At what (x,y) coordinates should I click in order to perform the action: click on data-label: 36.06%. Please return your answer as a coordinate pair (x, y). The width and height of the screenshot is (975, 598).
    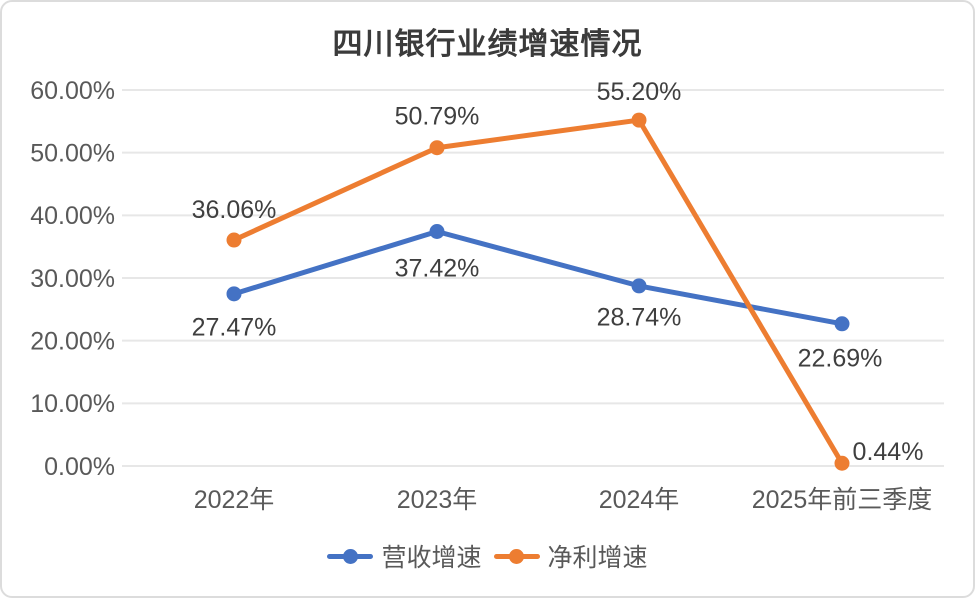
    Looking at the image, I should click on (234, 210).